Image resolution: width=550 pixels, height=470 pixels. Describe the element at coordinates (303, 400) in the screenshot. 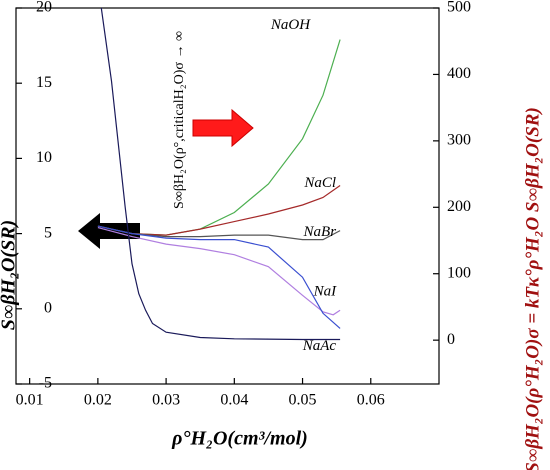

I see `x-tick-label: 0.05` at that location.